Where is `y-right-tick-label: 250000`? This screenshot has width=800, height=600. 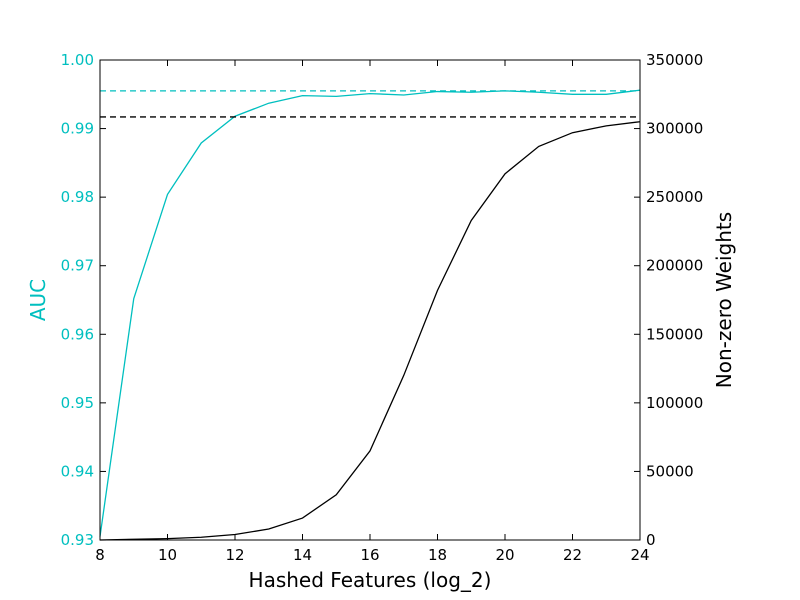
y-right-tick-label: 250000 is located at coordinates (674, 197).